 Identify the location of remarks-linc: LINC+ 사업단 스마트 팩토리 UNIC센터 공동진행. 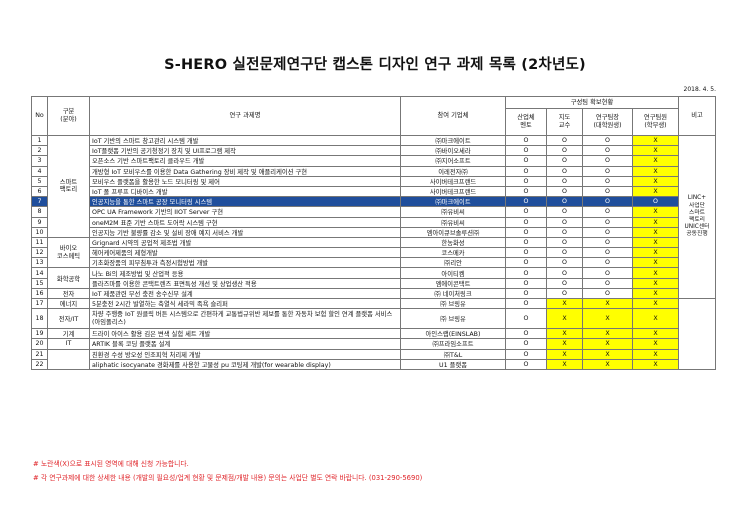
(697, 217).